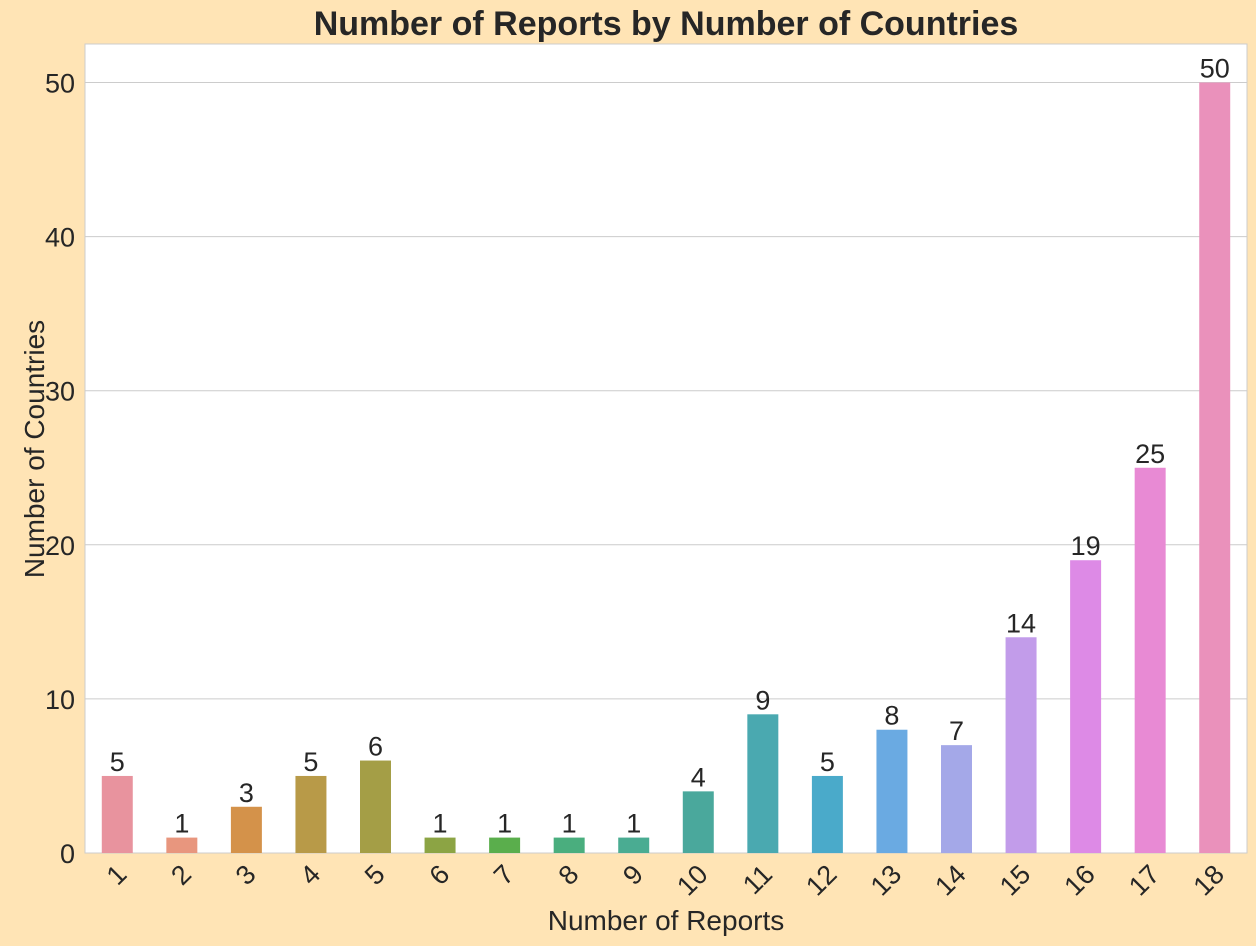 This screenshot has width=1256, height=946. What do you see at coordinates (439, 875) in the screenshot?
I see `x-tick-label: 6` at bounding box center [439, 875].